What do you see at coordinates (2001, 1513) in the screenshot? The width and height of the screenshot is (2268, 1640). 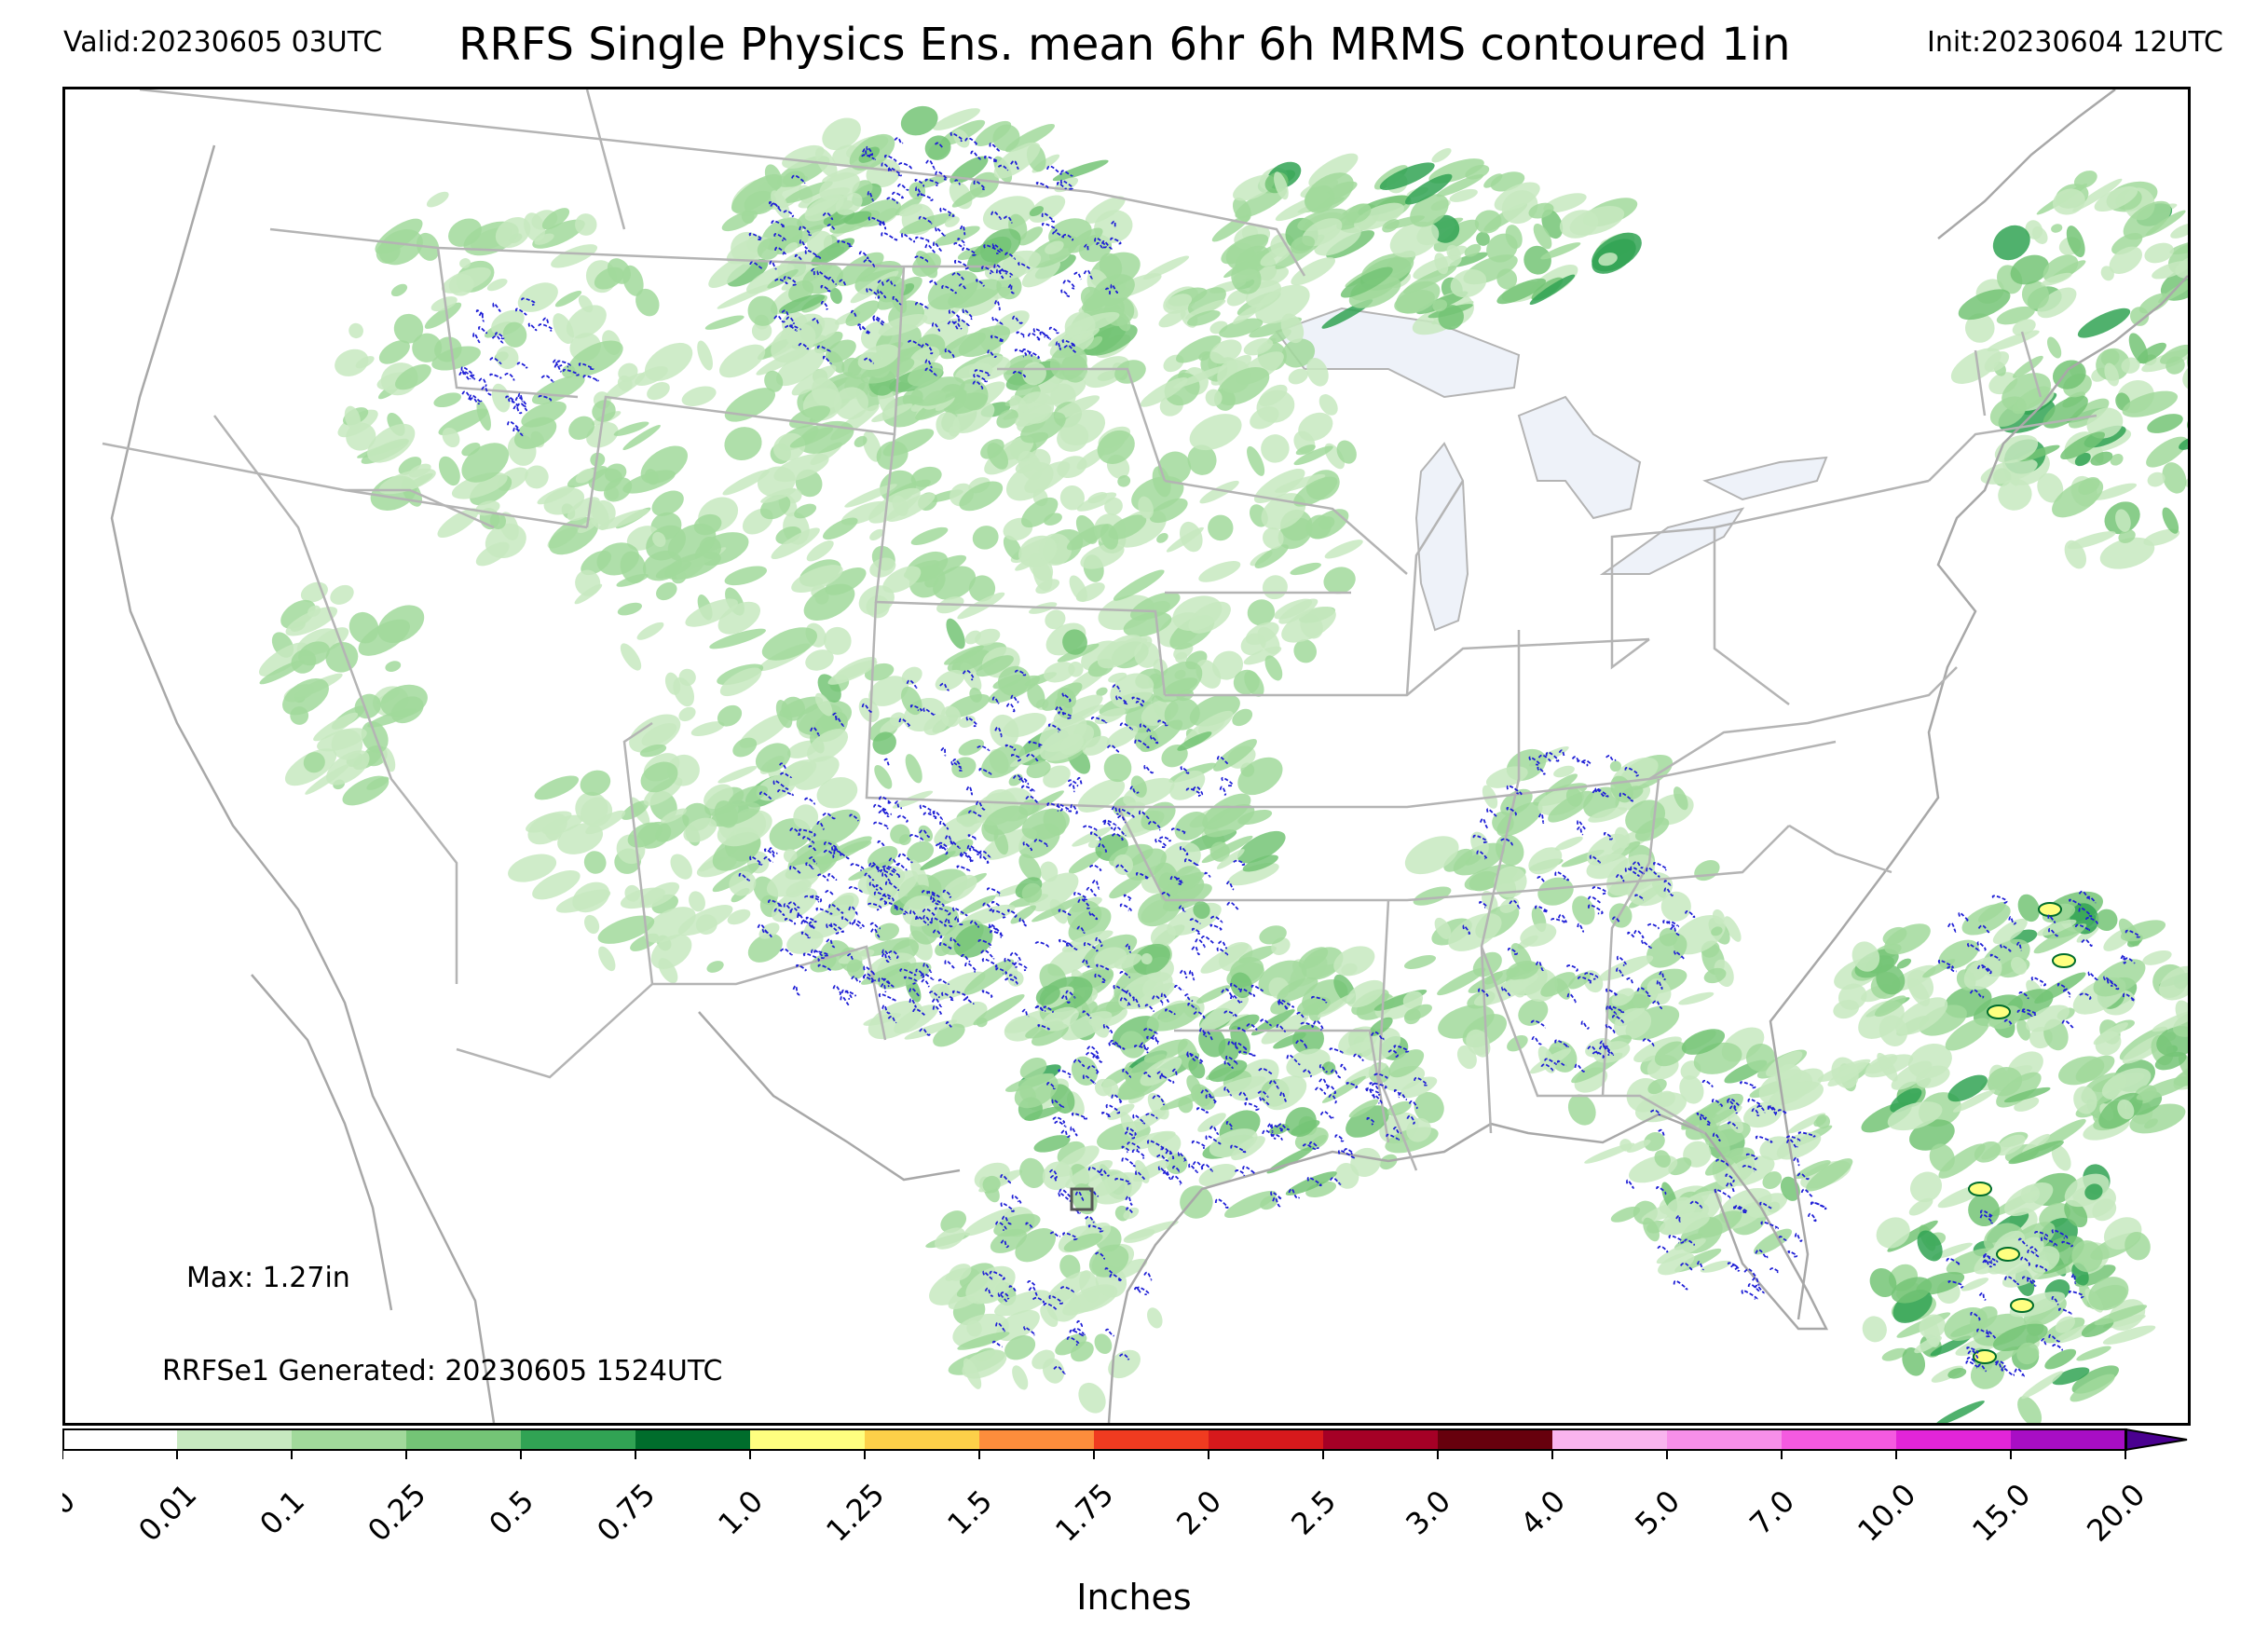 I see `colorbar-tick-label: 15.0` at bounding box center [2001, 1513].